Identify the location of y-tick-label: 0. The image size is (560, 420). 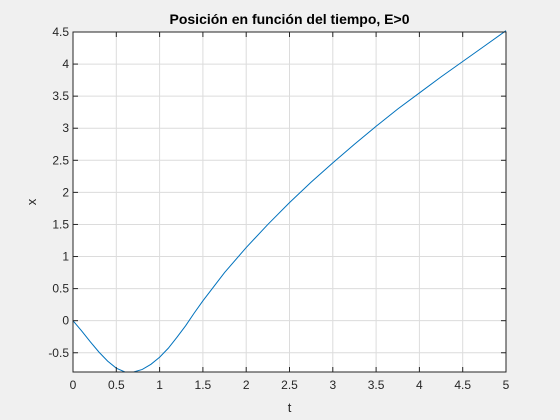
(65, 321).